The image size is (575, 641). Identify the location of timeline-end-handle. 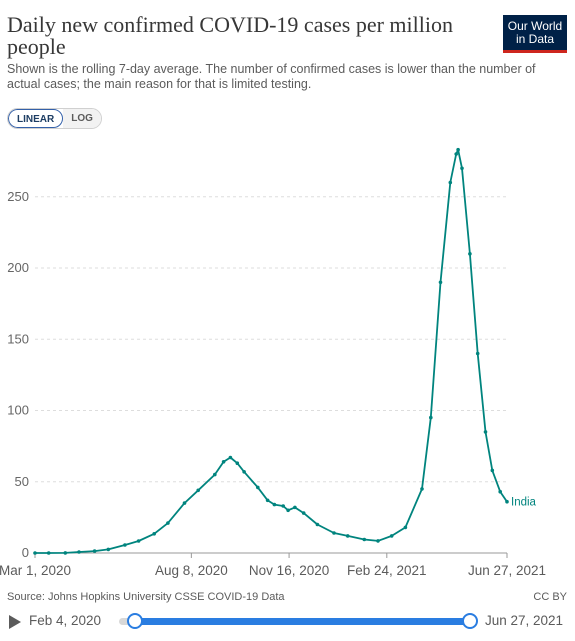
(470, 621).